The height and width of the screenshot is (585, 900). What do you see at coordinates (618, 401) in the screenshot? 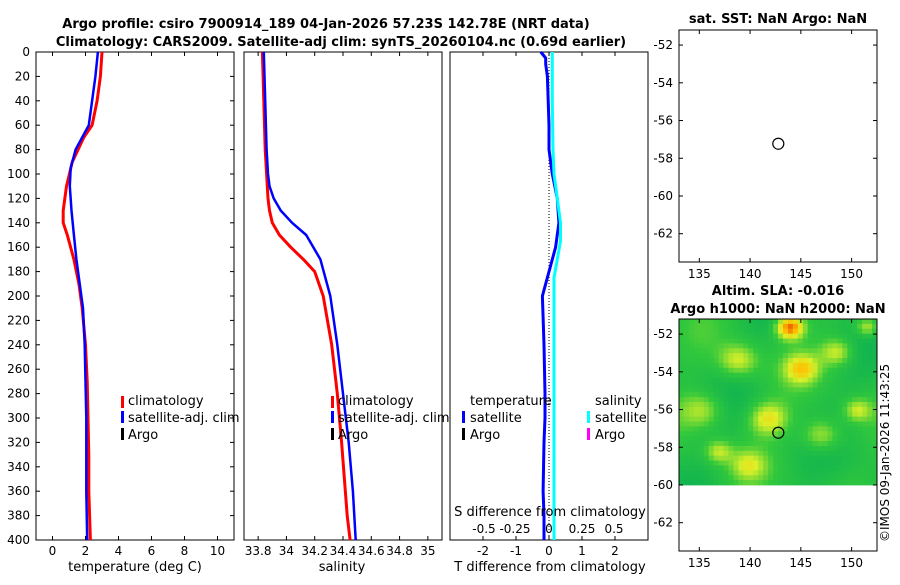
I see `legend-salinity-heading: salinity` at bounding box center [618, 401].